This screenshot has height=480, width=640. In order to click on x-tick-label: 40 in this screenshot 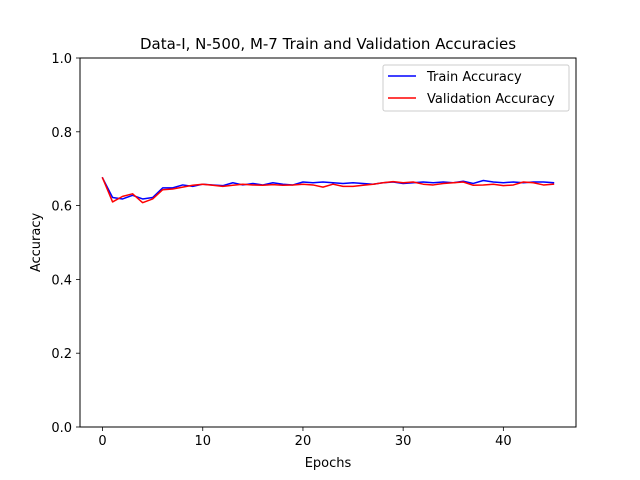, I will do `click(503, 441)`.